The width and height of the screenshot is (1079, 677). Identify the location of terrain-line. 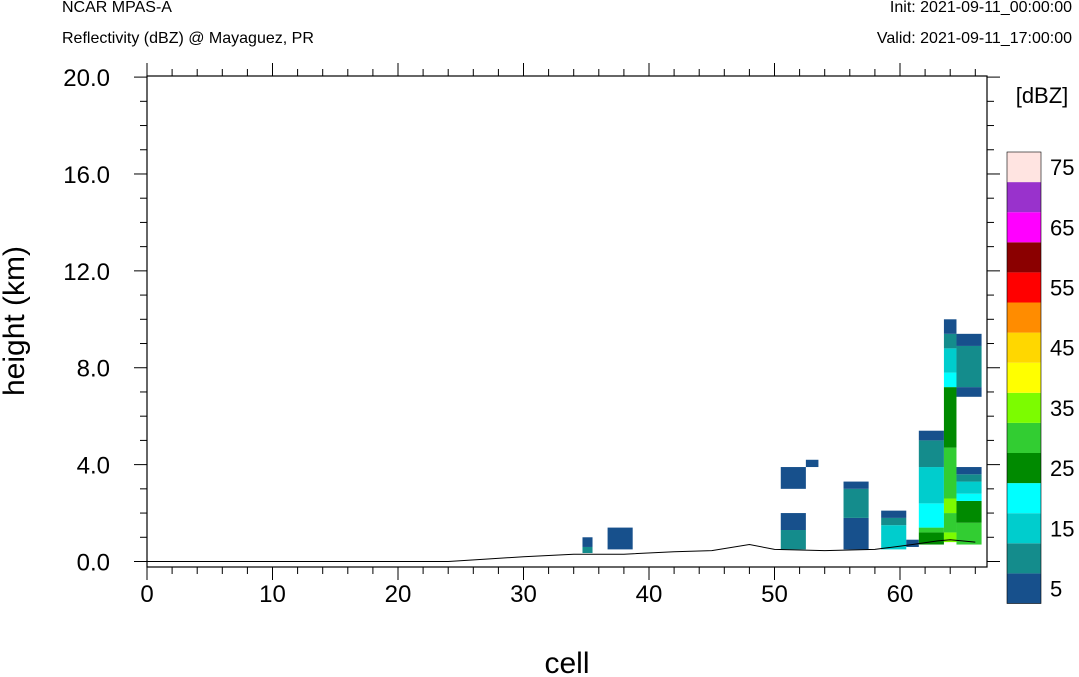
(561, 550).